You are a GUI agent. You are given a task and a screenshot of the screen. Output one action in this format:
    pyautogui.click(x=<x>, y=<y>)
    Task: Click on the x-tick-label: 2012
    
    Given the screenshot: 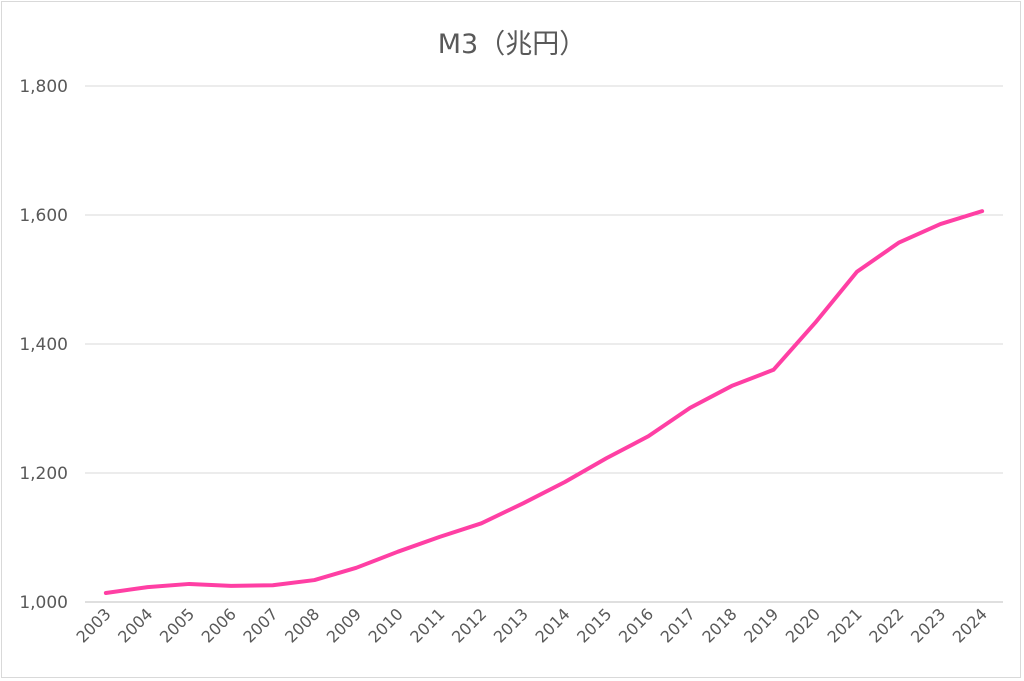 What is the action you would take?
    pyautogui.click(x=469, y=625)
    